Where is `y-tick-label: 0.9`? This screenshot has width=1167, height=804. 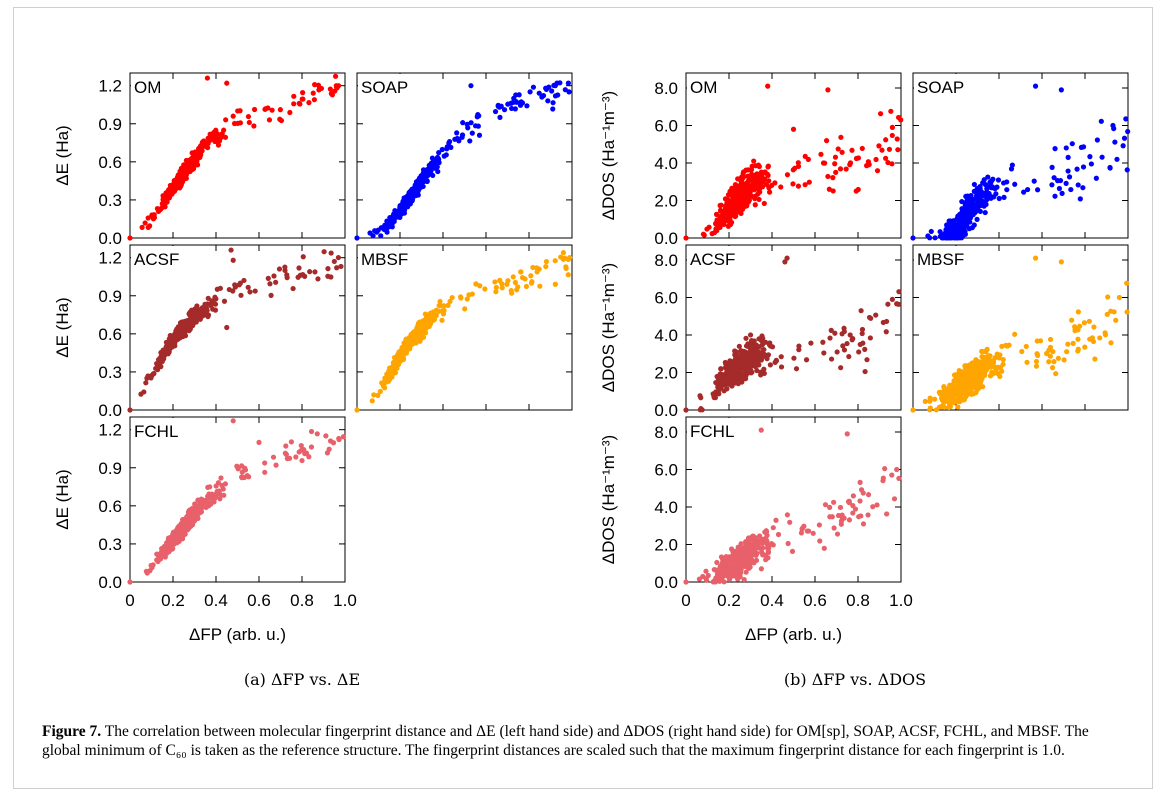
y-tick-label: 0.9 is located at coordinates (110, 124).